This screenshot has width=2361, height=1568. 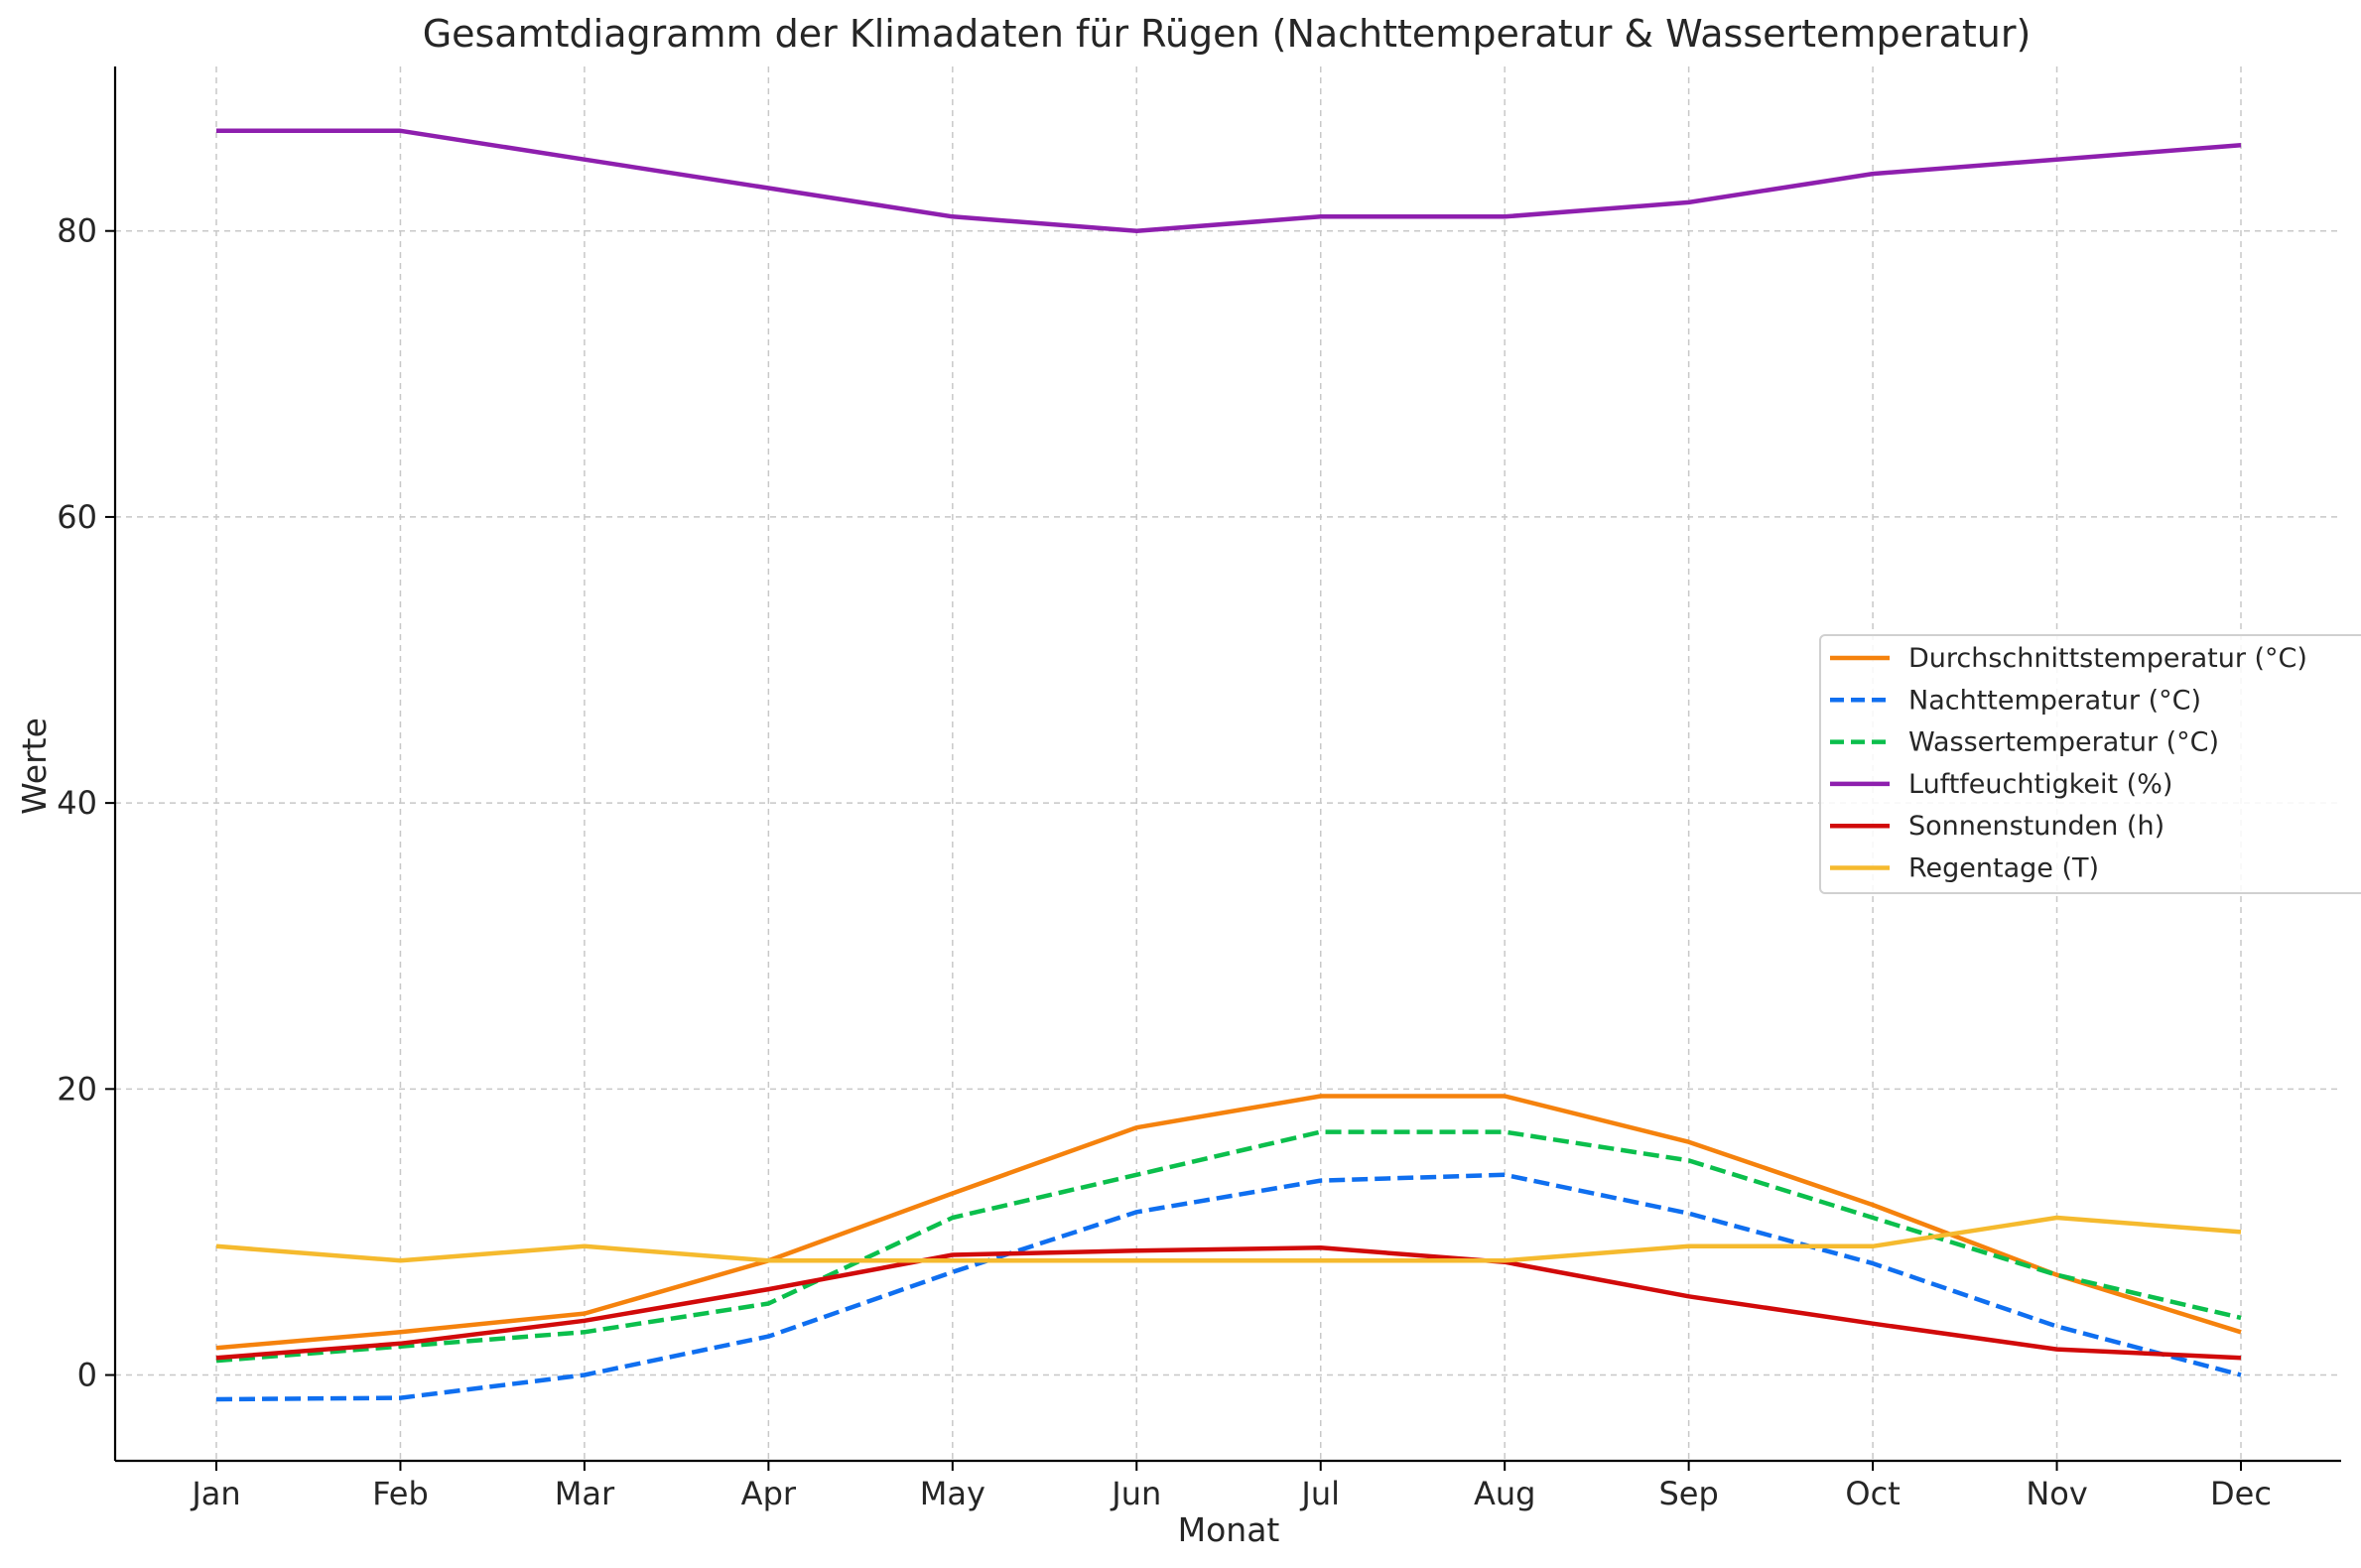 What do you see at coordinates (34, 766) in the screenshot?
I see `y-axis-label: Werte` at bounding box center [34, 766].